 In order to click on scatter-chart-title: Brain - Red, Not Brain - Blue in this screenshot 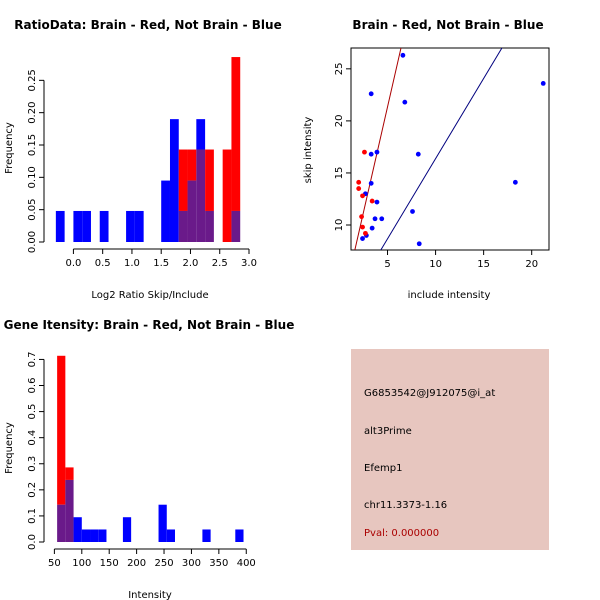, I will do `click(447, 25)`.